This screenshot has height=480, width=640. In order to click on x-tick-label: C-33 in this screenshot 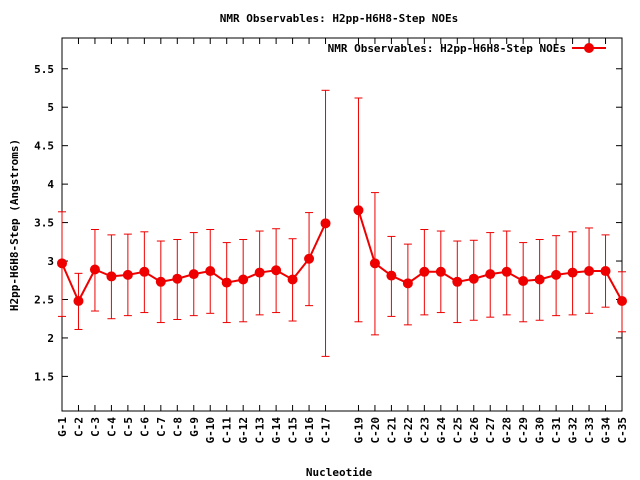, I will do `click(589, 430)`.